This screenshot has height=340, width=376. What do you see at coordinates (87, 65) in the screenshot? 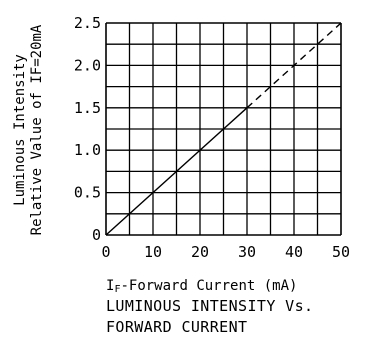
I see `y-tick-label: 2.0` at bounding box center [87, 65].